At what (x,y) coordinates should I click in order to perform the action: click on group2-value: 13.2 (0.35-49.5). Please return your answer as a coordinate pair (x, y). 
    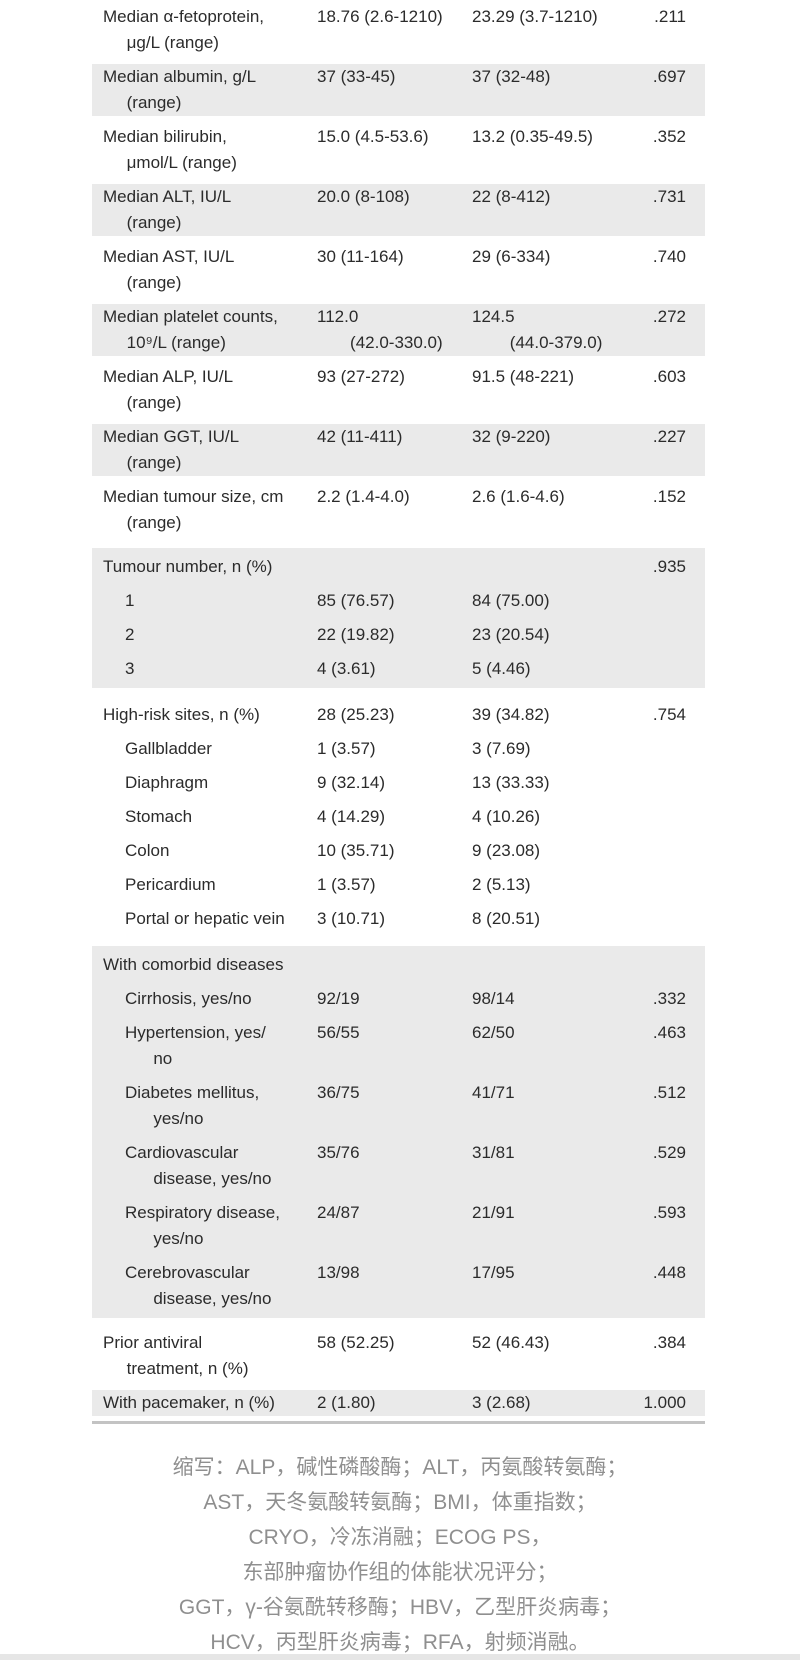
    Looking at the image, I should click on (532, 136).